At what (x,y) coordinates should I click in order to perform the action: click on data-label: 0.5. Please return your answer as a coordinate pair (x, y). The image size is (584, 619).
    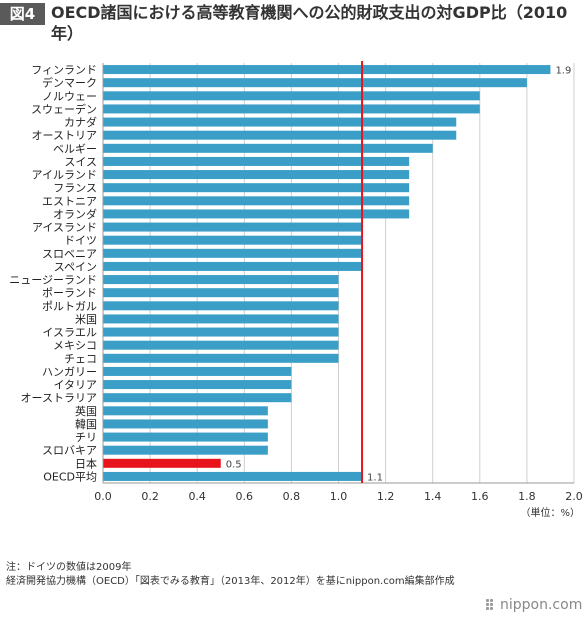
    Looking at the image, I should click on (234, 464).